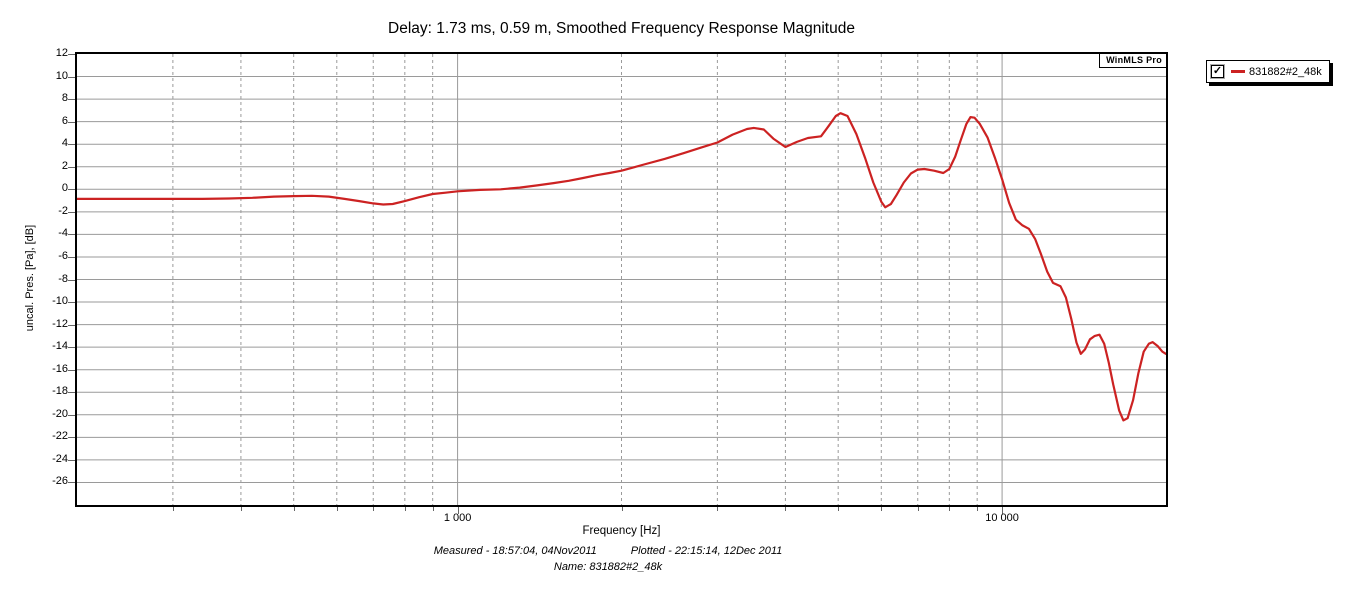  What do you see at coordinates (60, 458) in the screenshot?
I see `y-tick-label: -24` at bounding box center [60, 458].